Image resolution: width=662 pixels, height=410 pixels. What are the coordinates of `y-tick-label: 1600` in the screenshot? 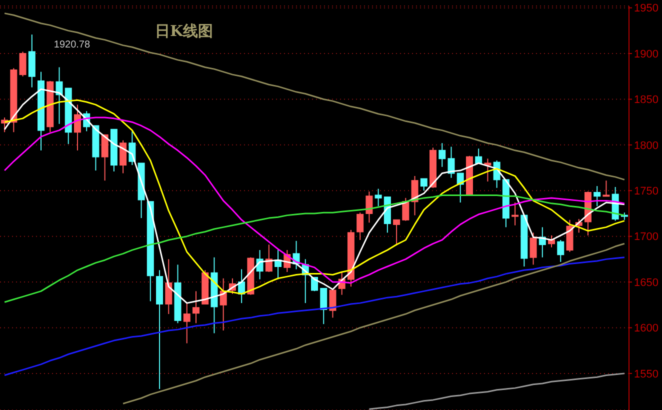 It's located at (646, 328).